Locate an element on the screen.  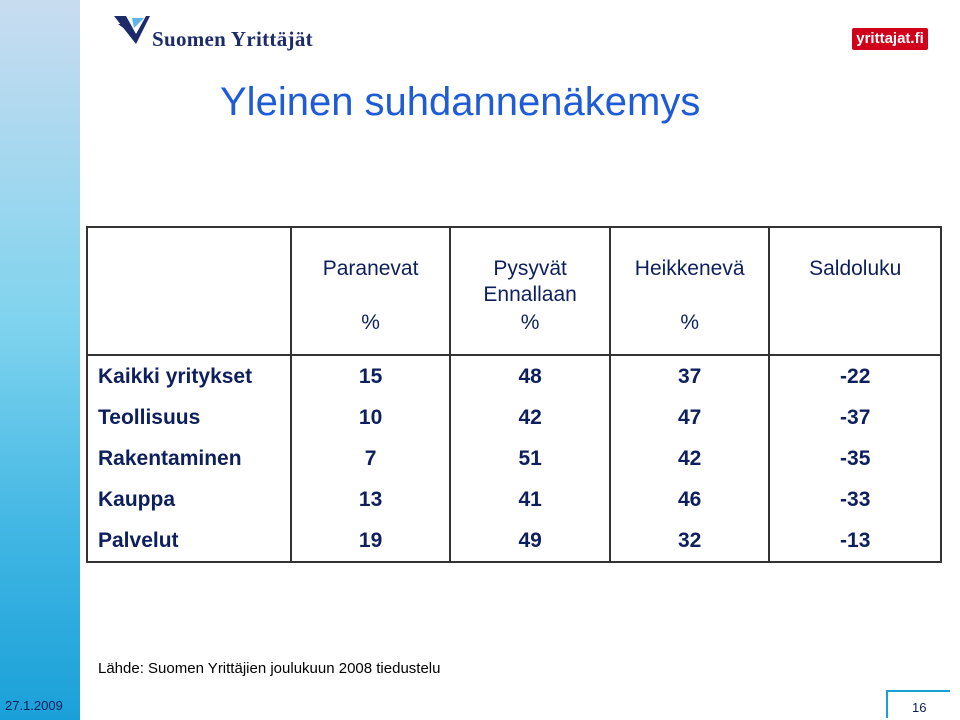
table-cell: 10 is located at coordinates (370, 417).